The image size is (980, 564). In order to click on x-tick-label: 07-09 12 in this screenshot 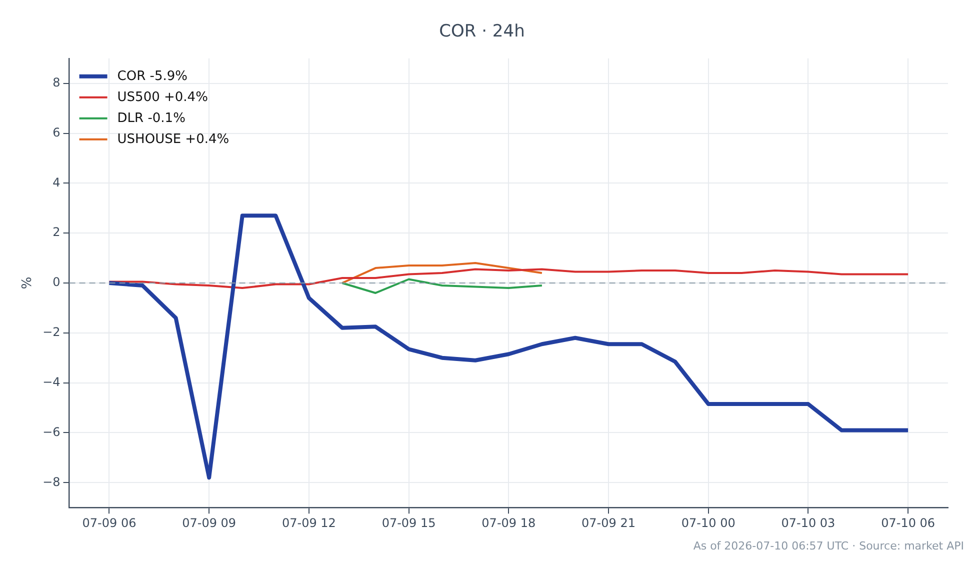, I will do `click(309, 523)`.